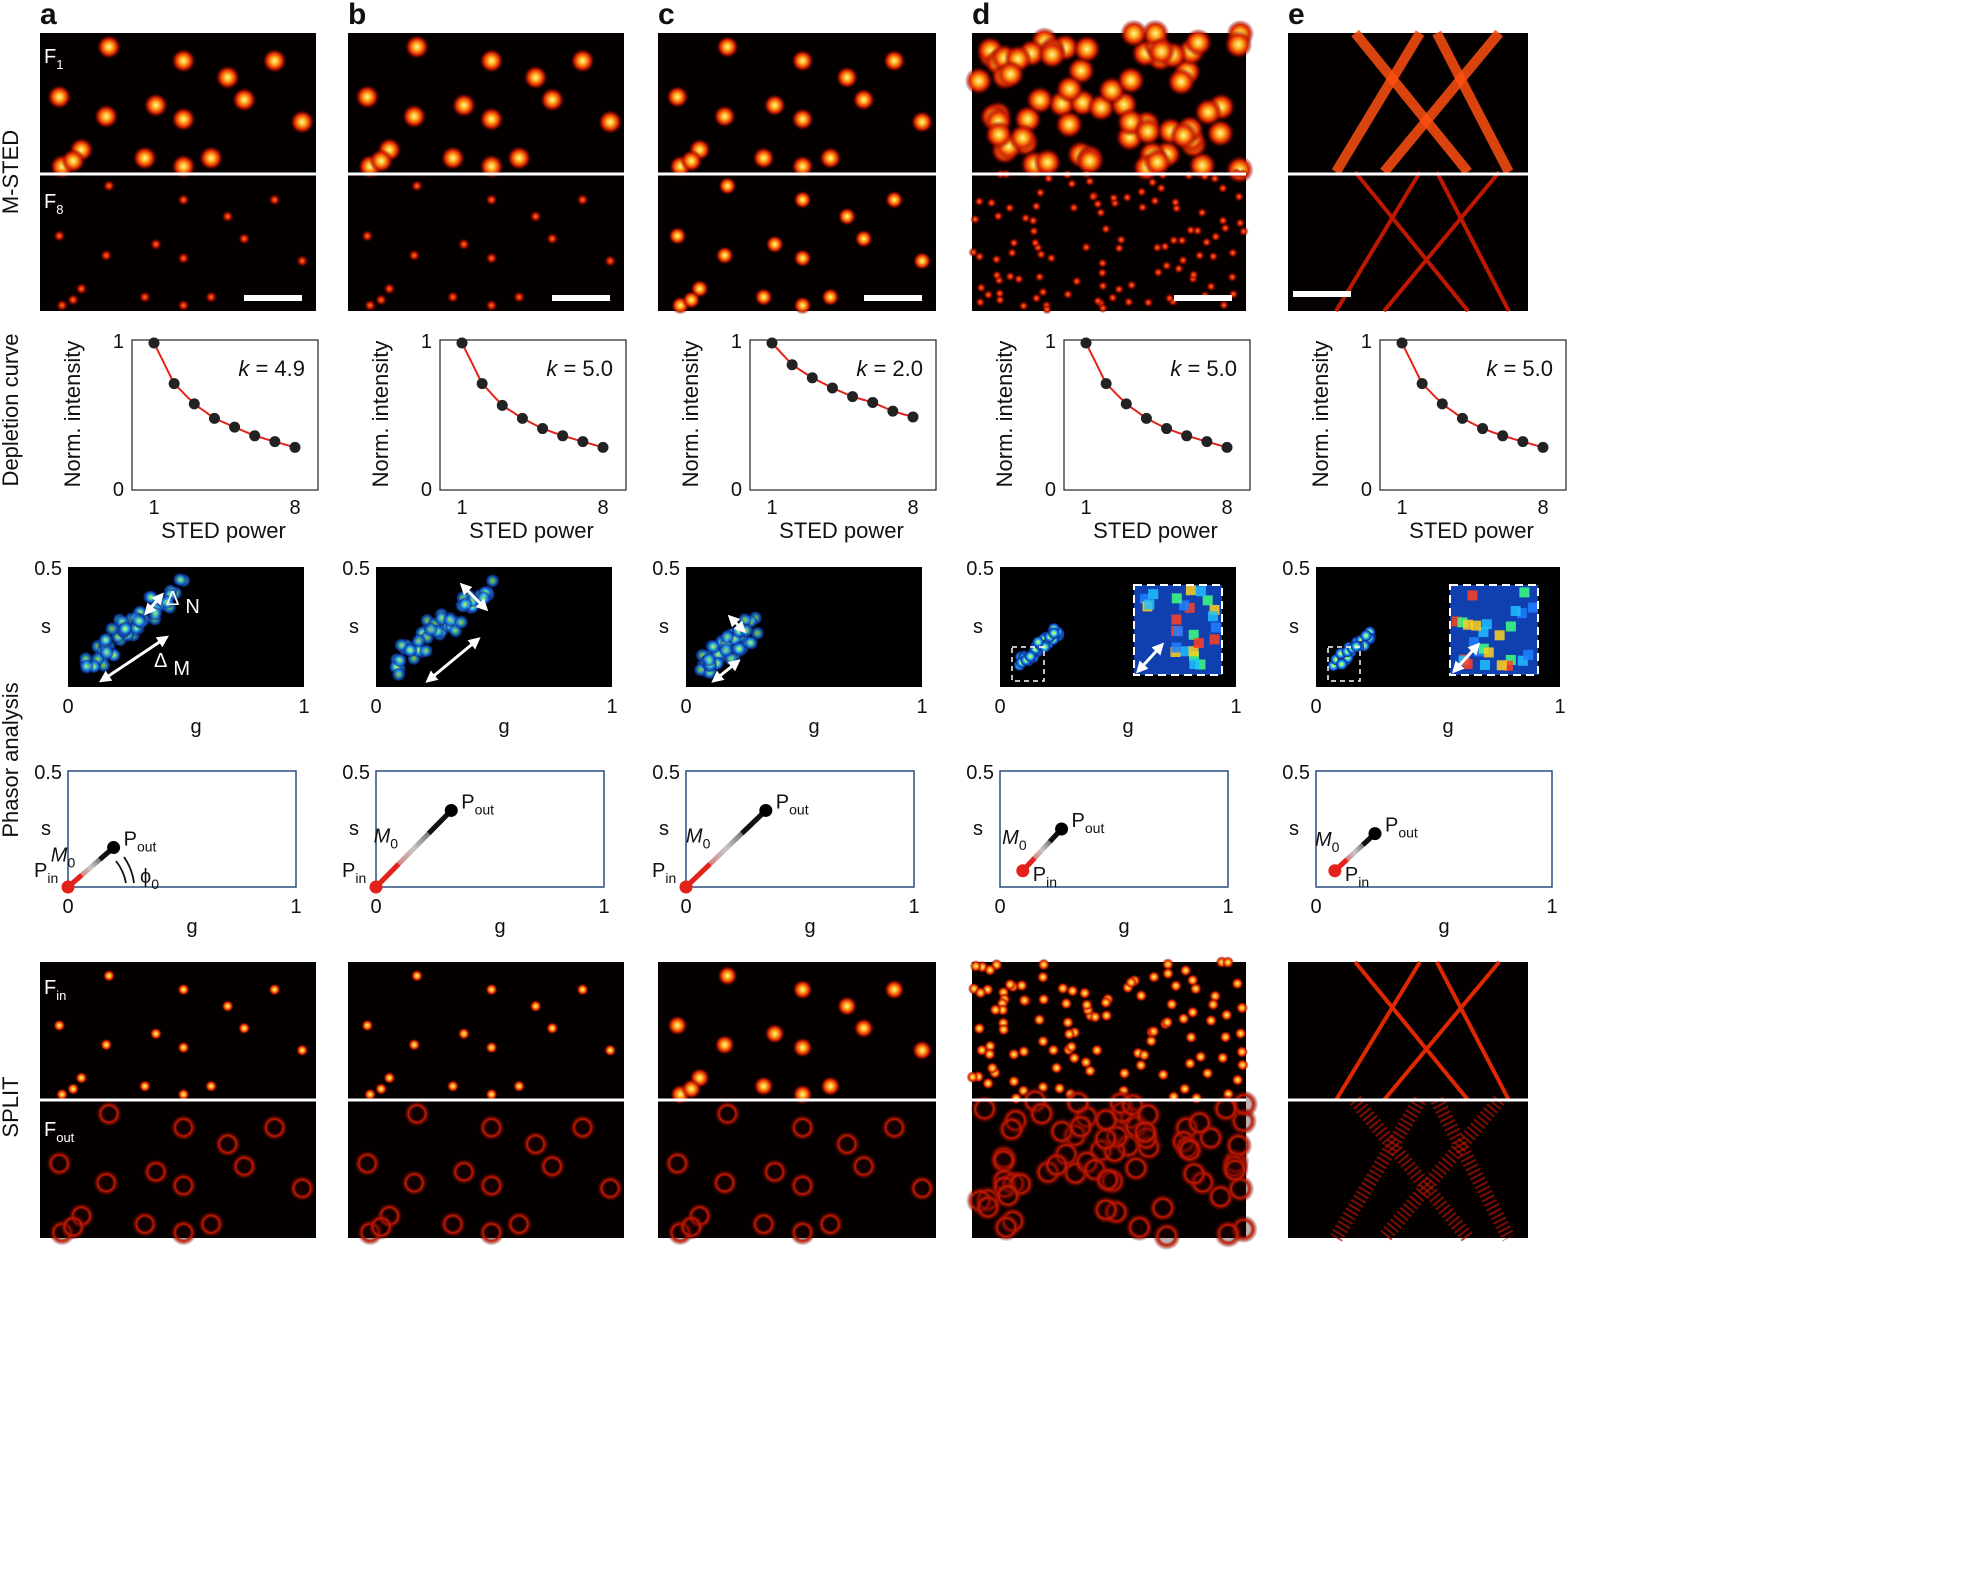  Describe the element at coordinates (1315, 707) in the screenshot. I see `phasor-g-tick: 0` at that location.